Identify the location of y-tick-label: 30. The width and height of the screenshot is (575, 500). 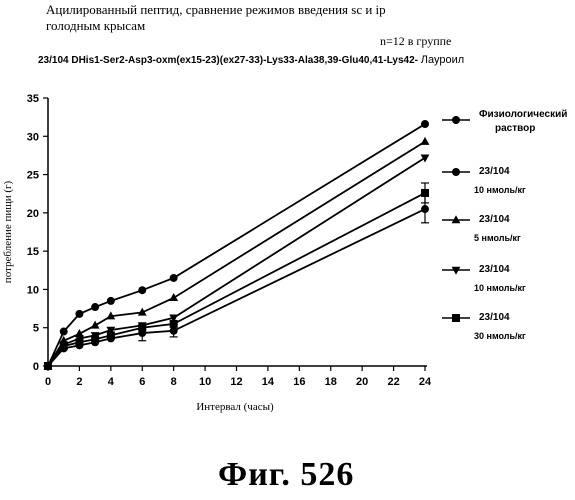
(33, 137).